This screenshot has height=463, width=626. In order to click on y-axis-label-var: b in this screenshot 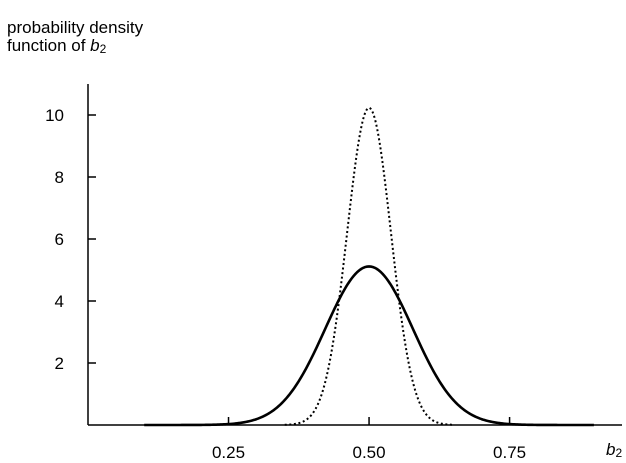, I will do `click(95, 45)`.